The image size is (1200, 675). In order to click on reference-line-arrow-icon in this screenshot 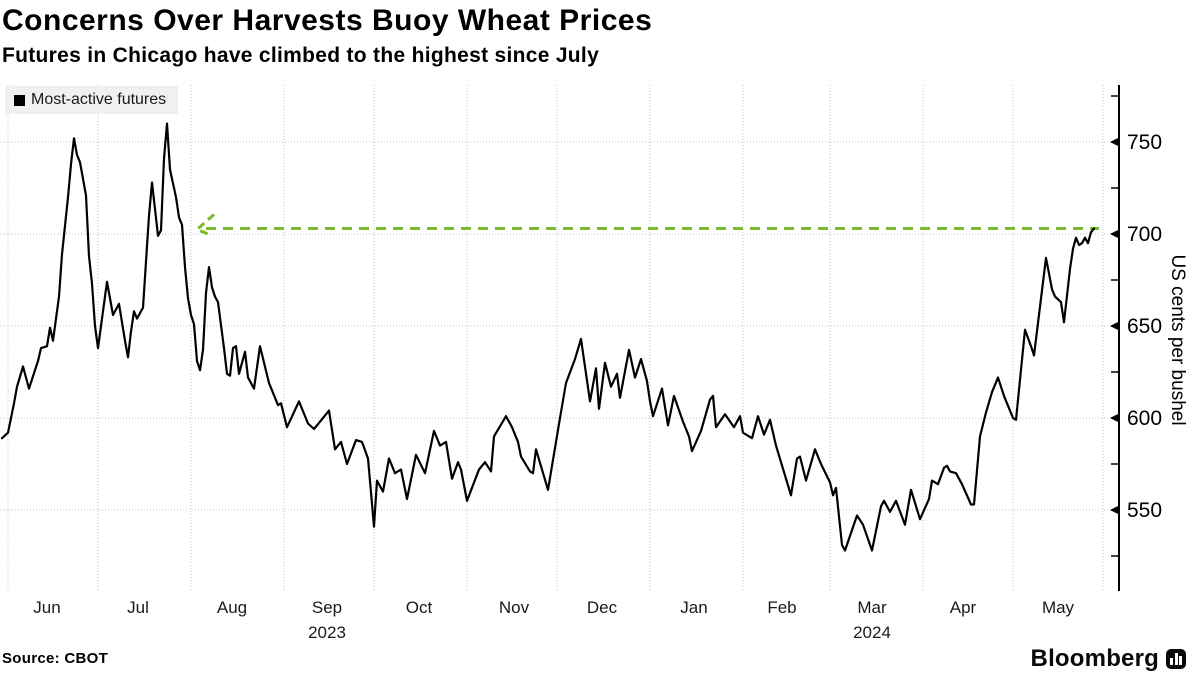, I will do `click(204, 225)`.